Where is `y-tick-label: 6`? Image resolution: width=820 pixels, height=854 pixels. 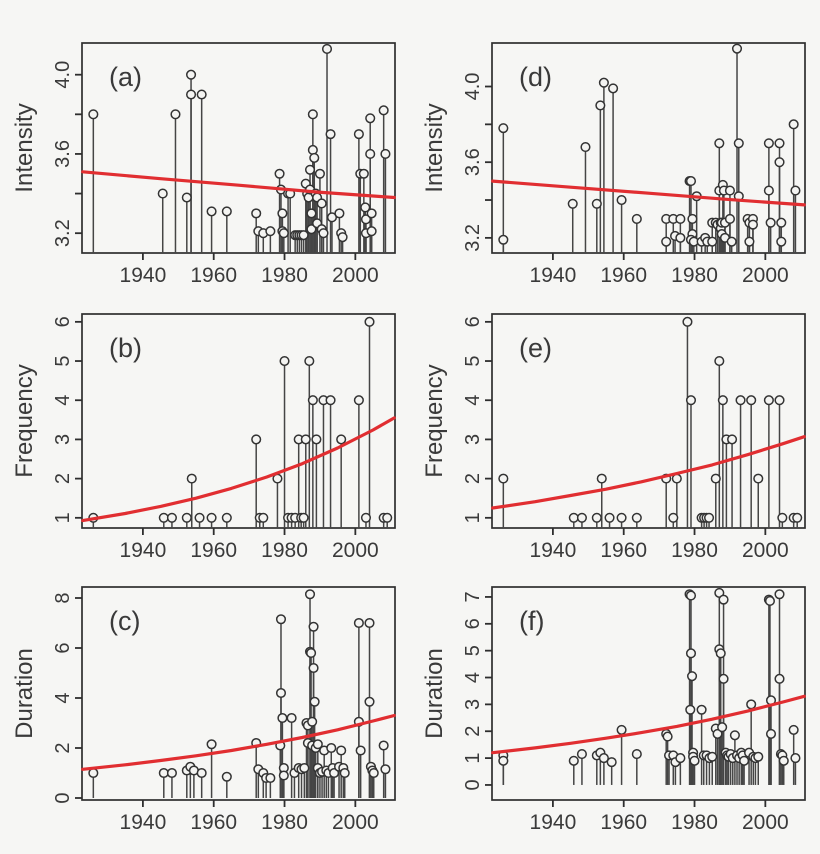
y-tick-label: 6 is located at coordinates (63, 321).